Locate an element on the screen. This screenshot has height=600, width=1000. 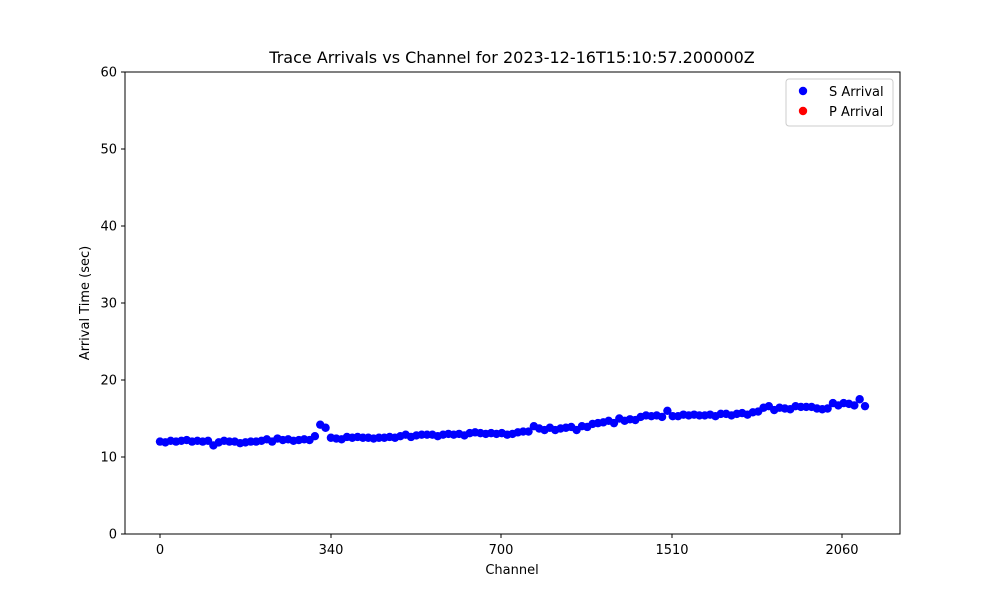
x-axis-label: Channel is located at coordinates (511, 570).